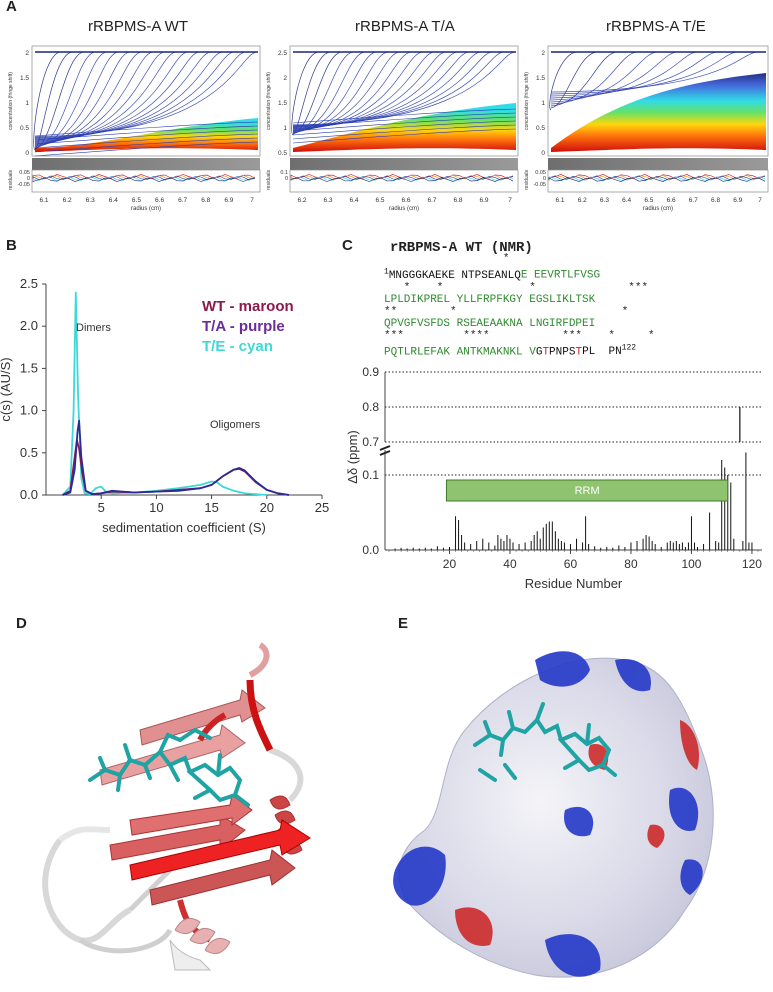 This screenshot has width=773, height=992. I want to click on x-tick-label: 15, so click(211, 507).